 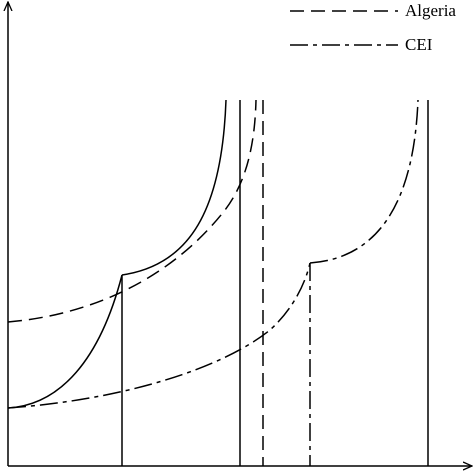 I want to click on dashdot-curve, so click(x=364, y=181).